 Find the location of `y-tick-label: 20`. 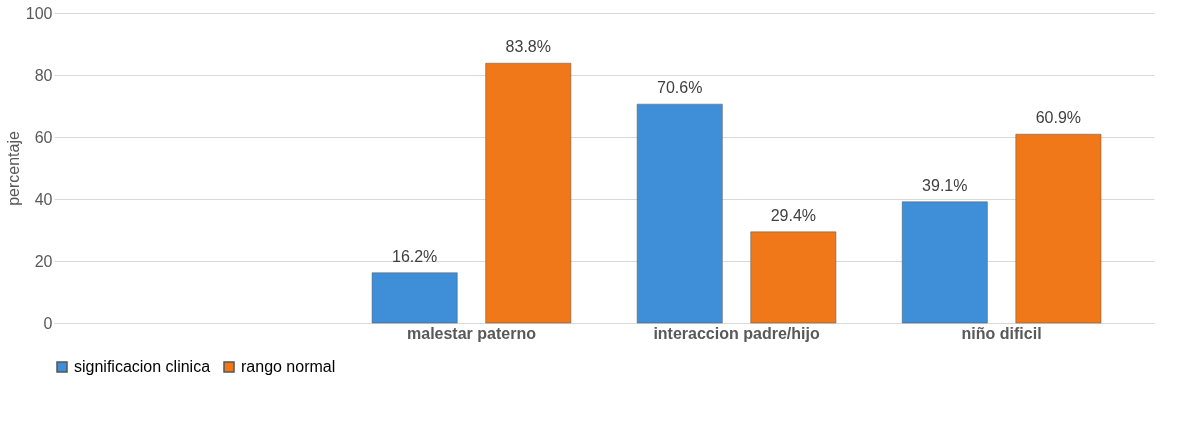

y-tick-label: 20 is located at coordinates (43, 261).